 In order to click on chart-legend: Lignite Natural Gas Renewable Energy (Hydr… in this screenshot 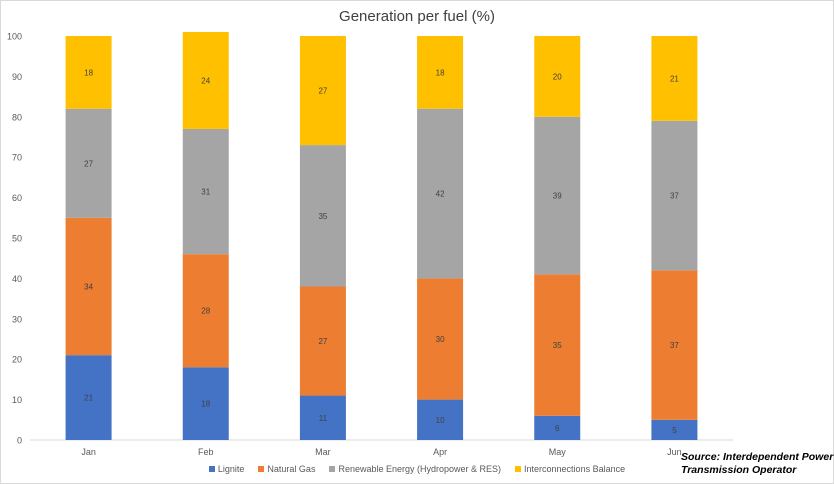, I will do `click(417, 469)`.